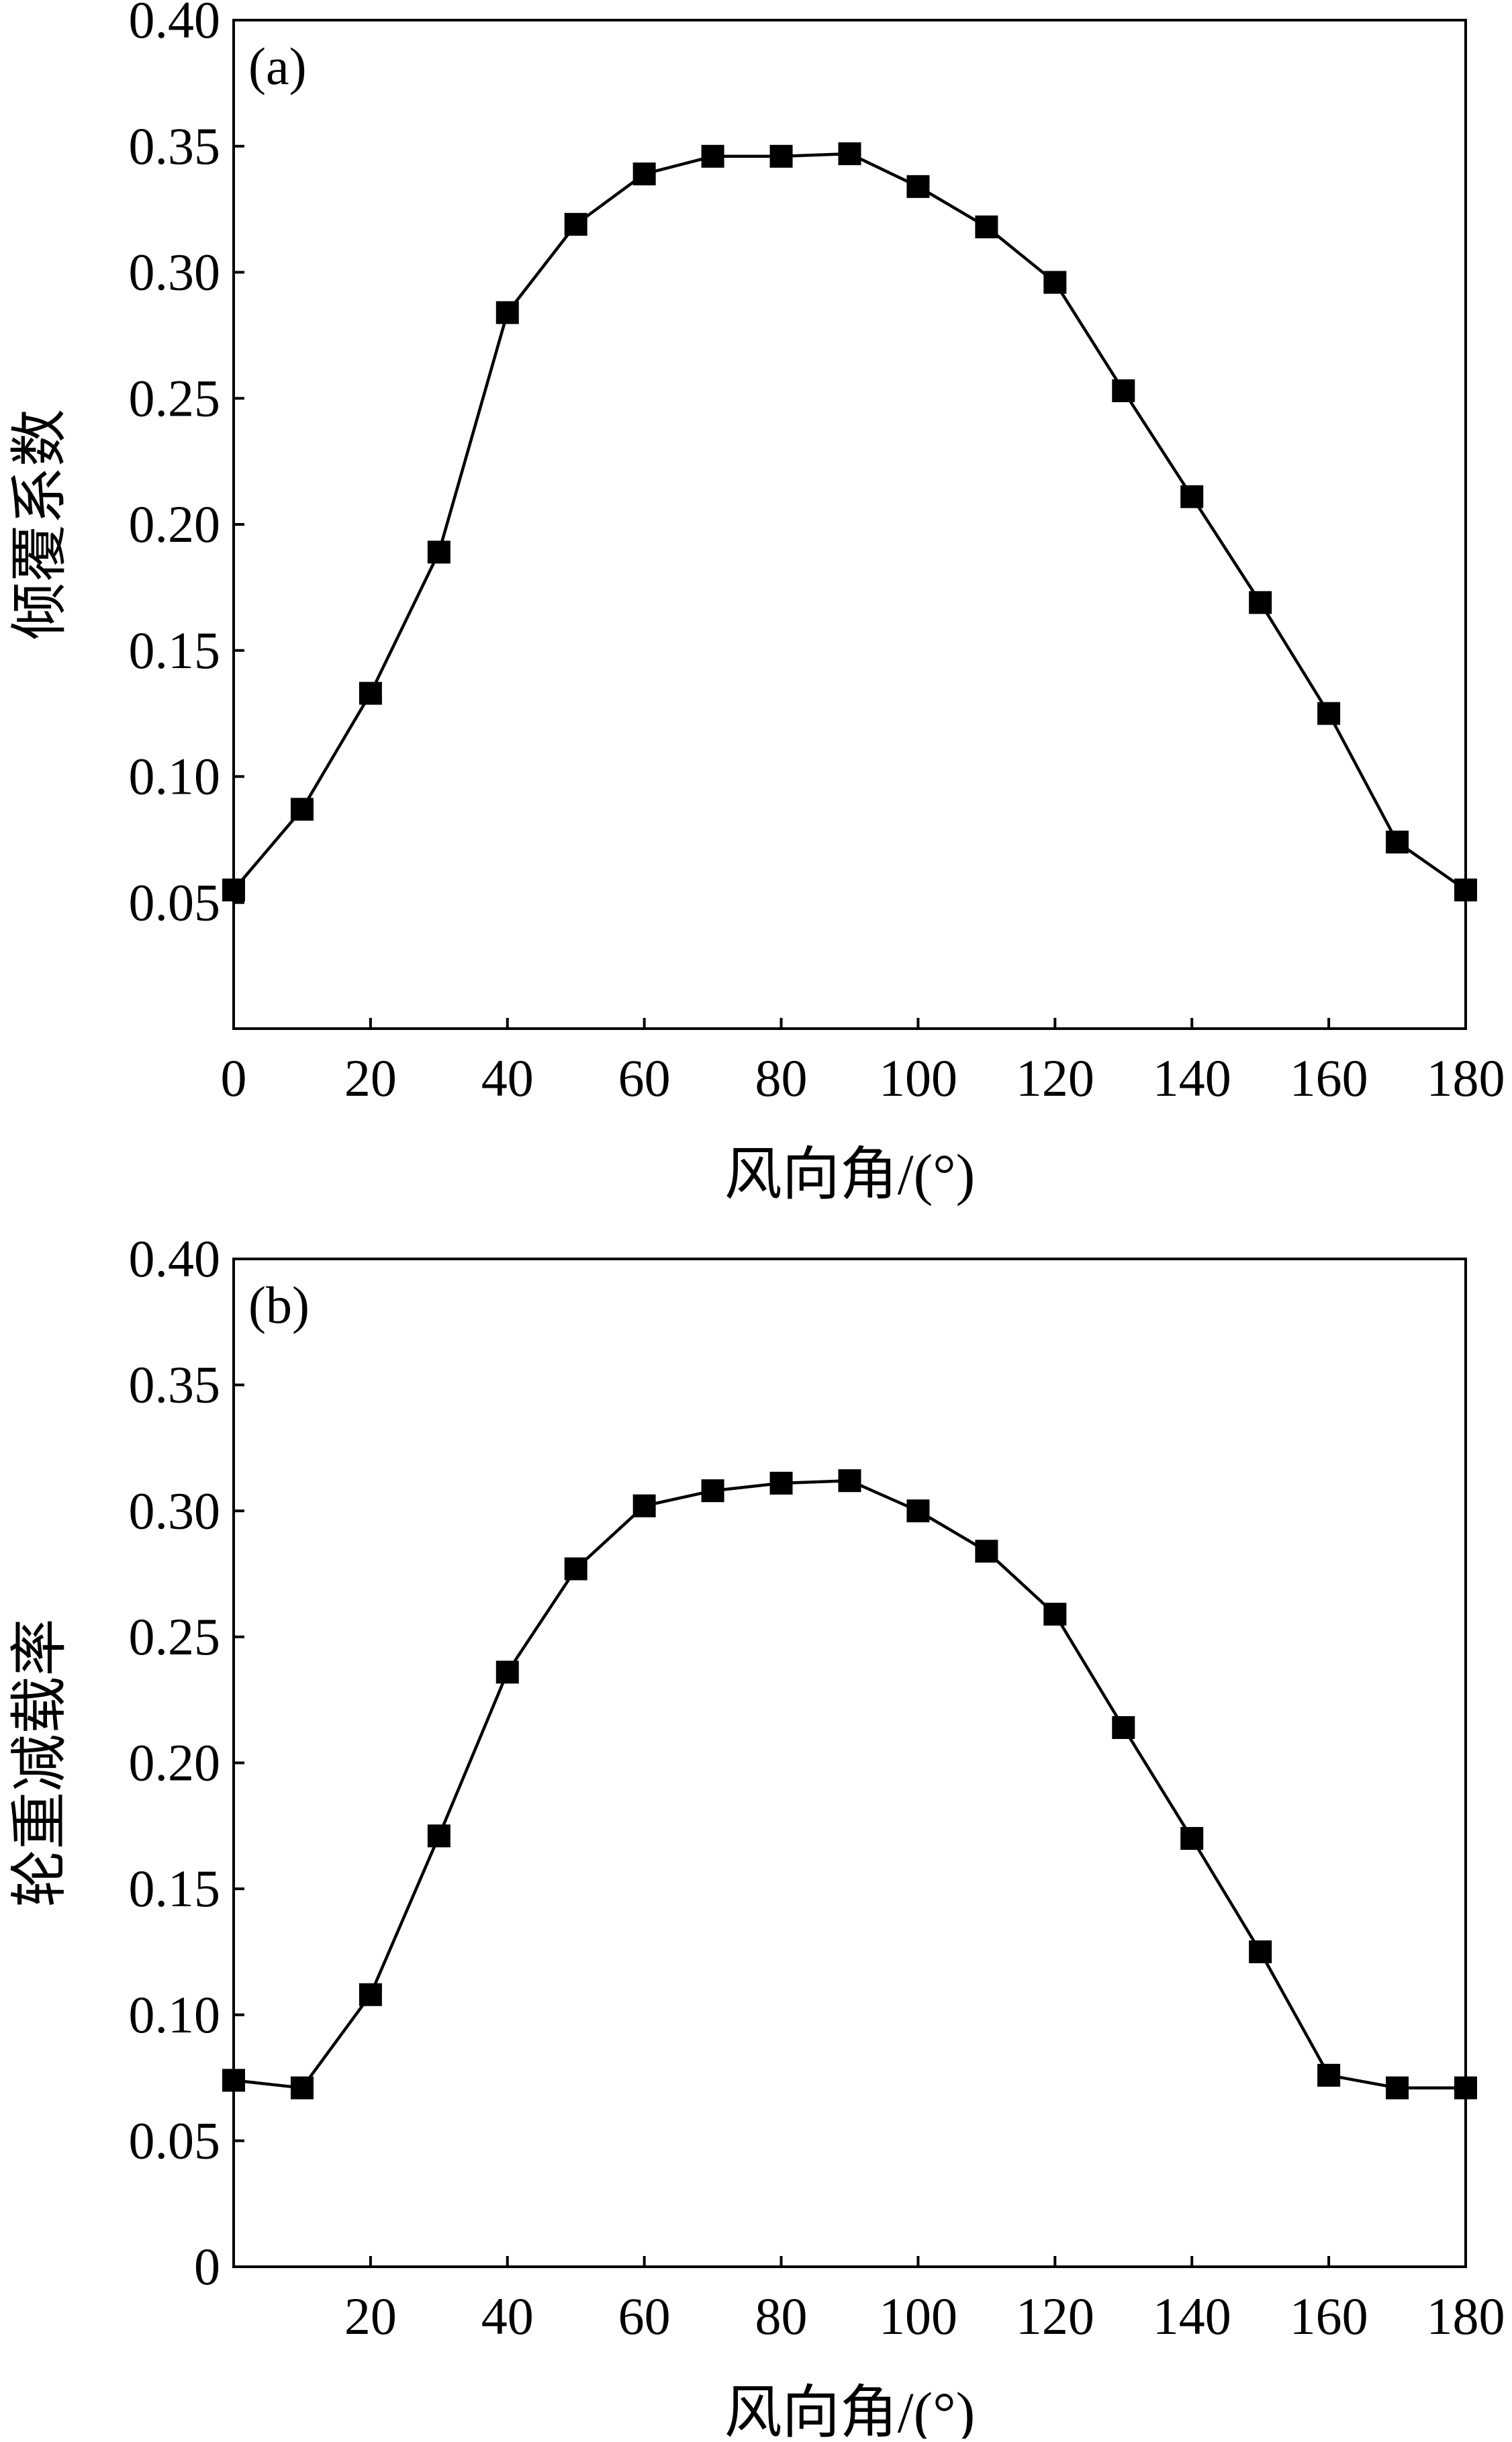  What do you see at coordinates (279, 1305) in the screenshot?
I see `panel-label: (b)` at bounding box center [279, 1305].